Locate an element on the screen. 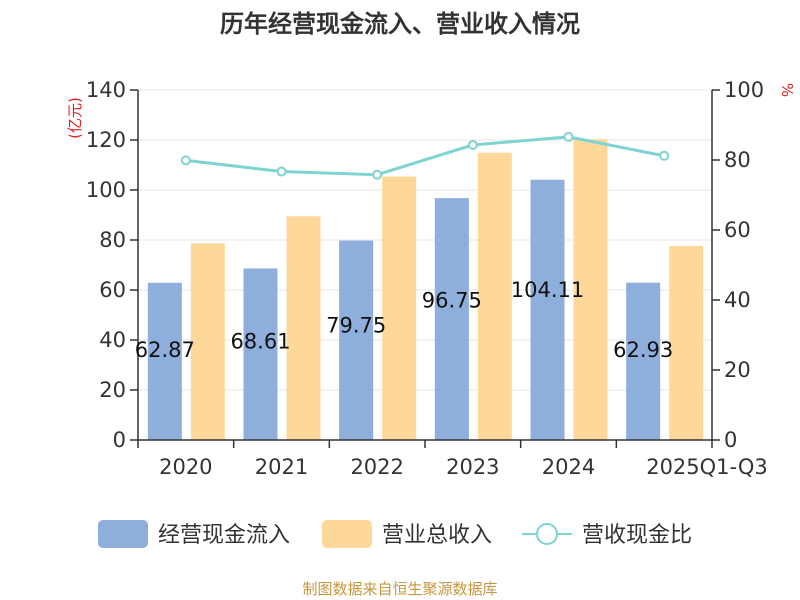  chart-title: 历年经营现金流入、营业收入情况 is located at coordinates (400, 24).